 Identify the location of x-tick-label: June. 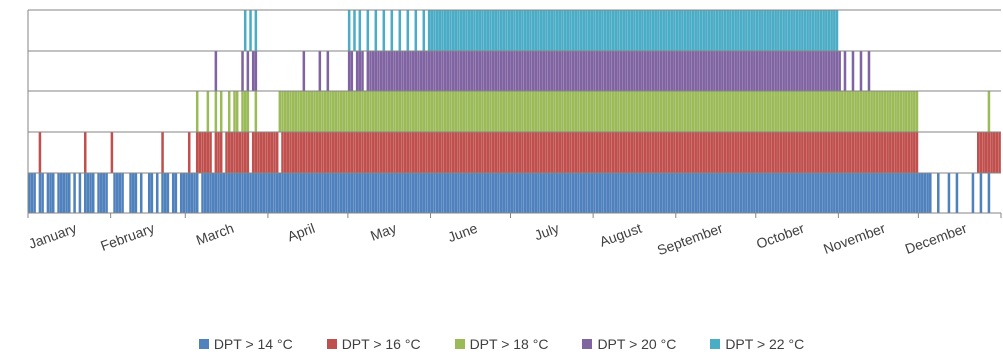
(463, 232).